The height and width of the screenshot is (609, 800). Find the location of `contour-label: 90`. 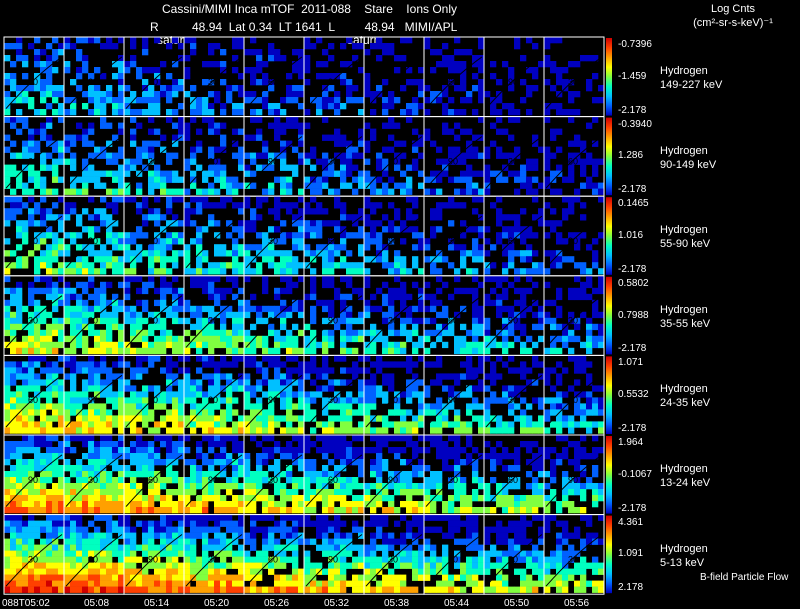

contour-label: 90 is located at coordinates (93, 161).